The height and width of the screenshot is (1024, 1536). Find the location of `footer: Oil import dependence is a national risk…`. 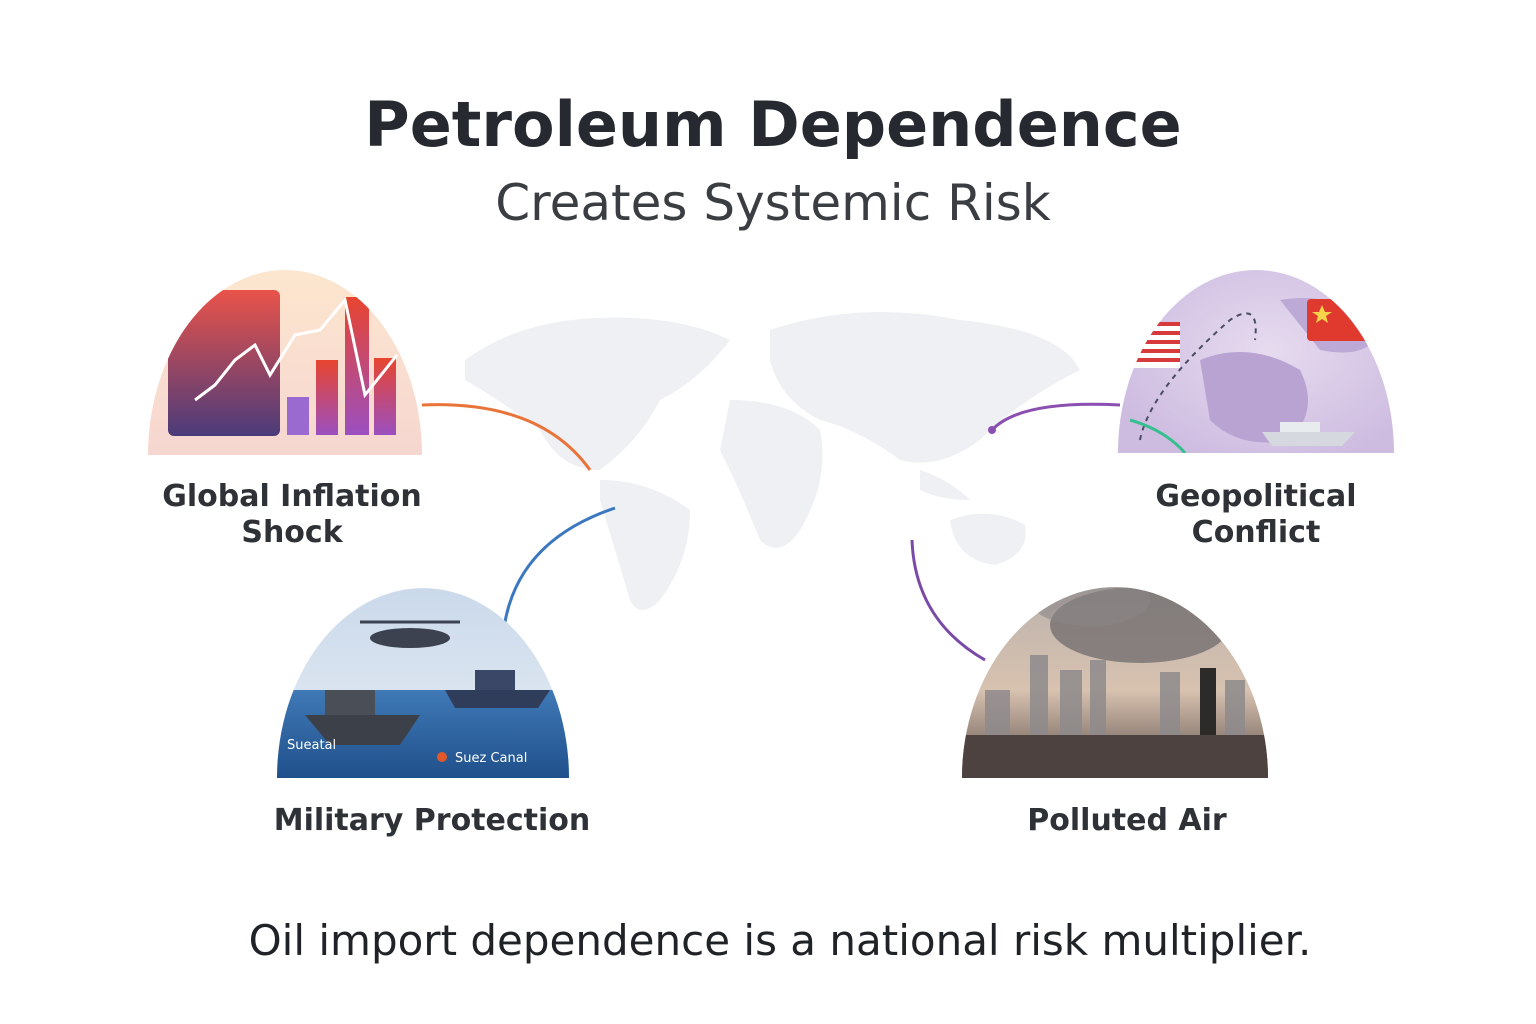

footer: Oil import dependence is a national risk… is located at coordinates (780, 940).